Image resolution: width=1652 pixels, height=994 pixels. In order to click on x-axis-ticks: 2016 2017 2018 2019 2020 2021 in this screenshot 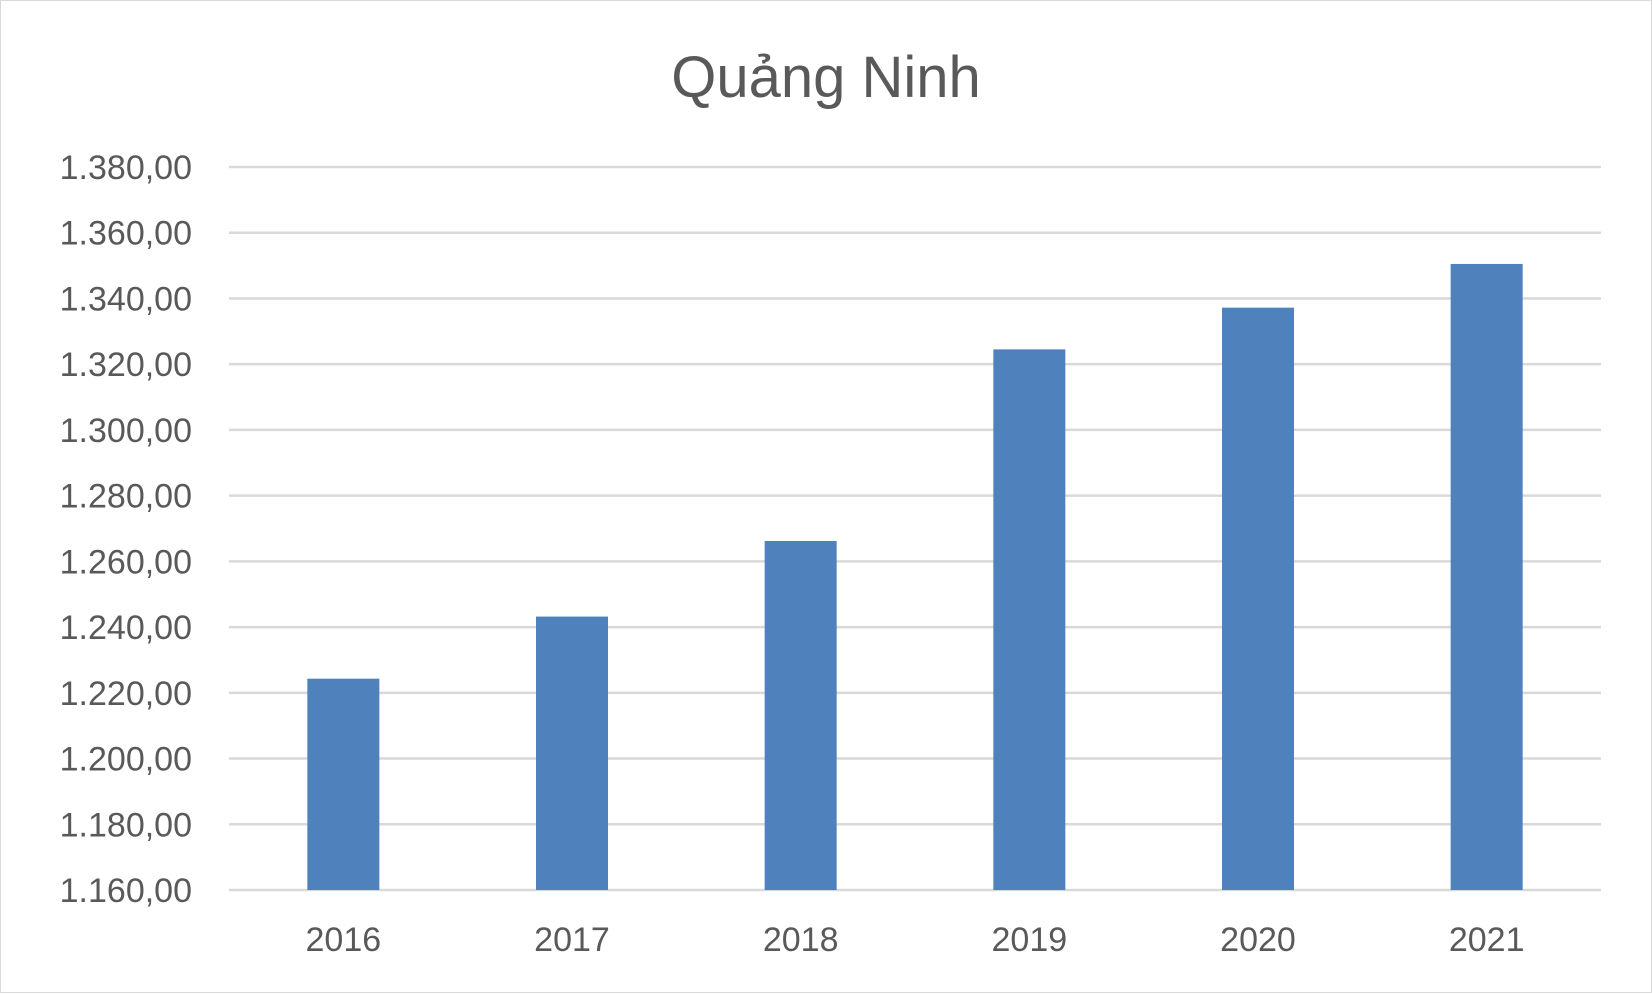, I will do `click(915, 940)`.